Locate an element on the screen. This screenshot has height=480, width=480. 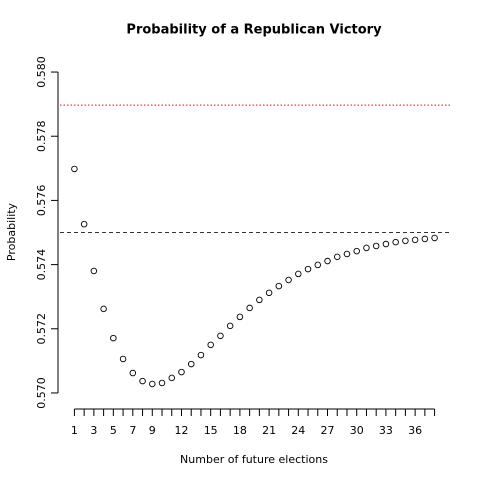
x-tick-label: 7 is located at coordinates (132, 430).